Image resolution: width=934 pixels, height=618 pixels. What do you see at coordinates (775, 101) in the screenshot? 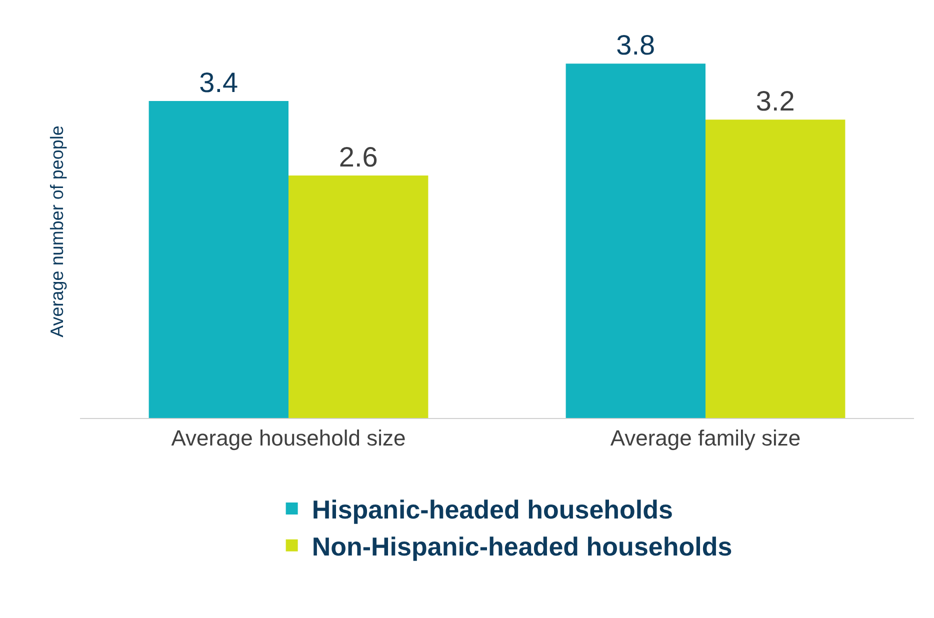
I see `data-label: 3.2` at bounding box center [775, 101].